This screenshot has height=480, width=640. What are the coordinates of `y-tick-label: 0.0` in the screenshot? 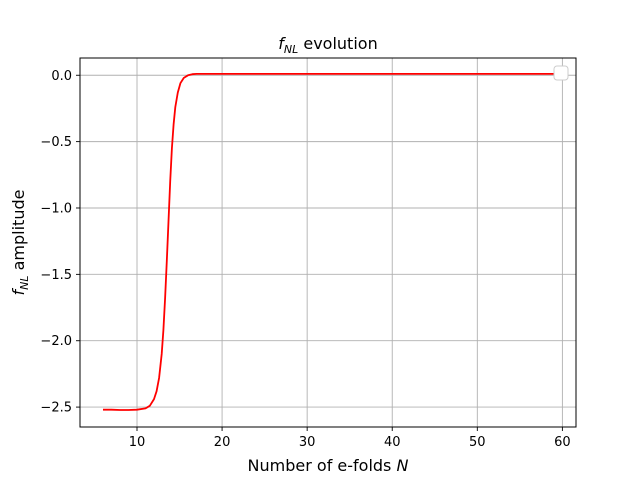 It's located at (61, 76).